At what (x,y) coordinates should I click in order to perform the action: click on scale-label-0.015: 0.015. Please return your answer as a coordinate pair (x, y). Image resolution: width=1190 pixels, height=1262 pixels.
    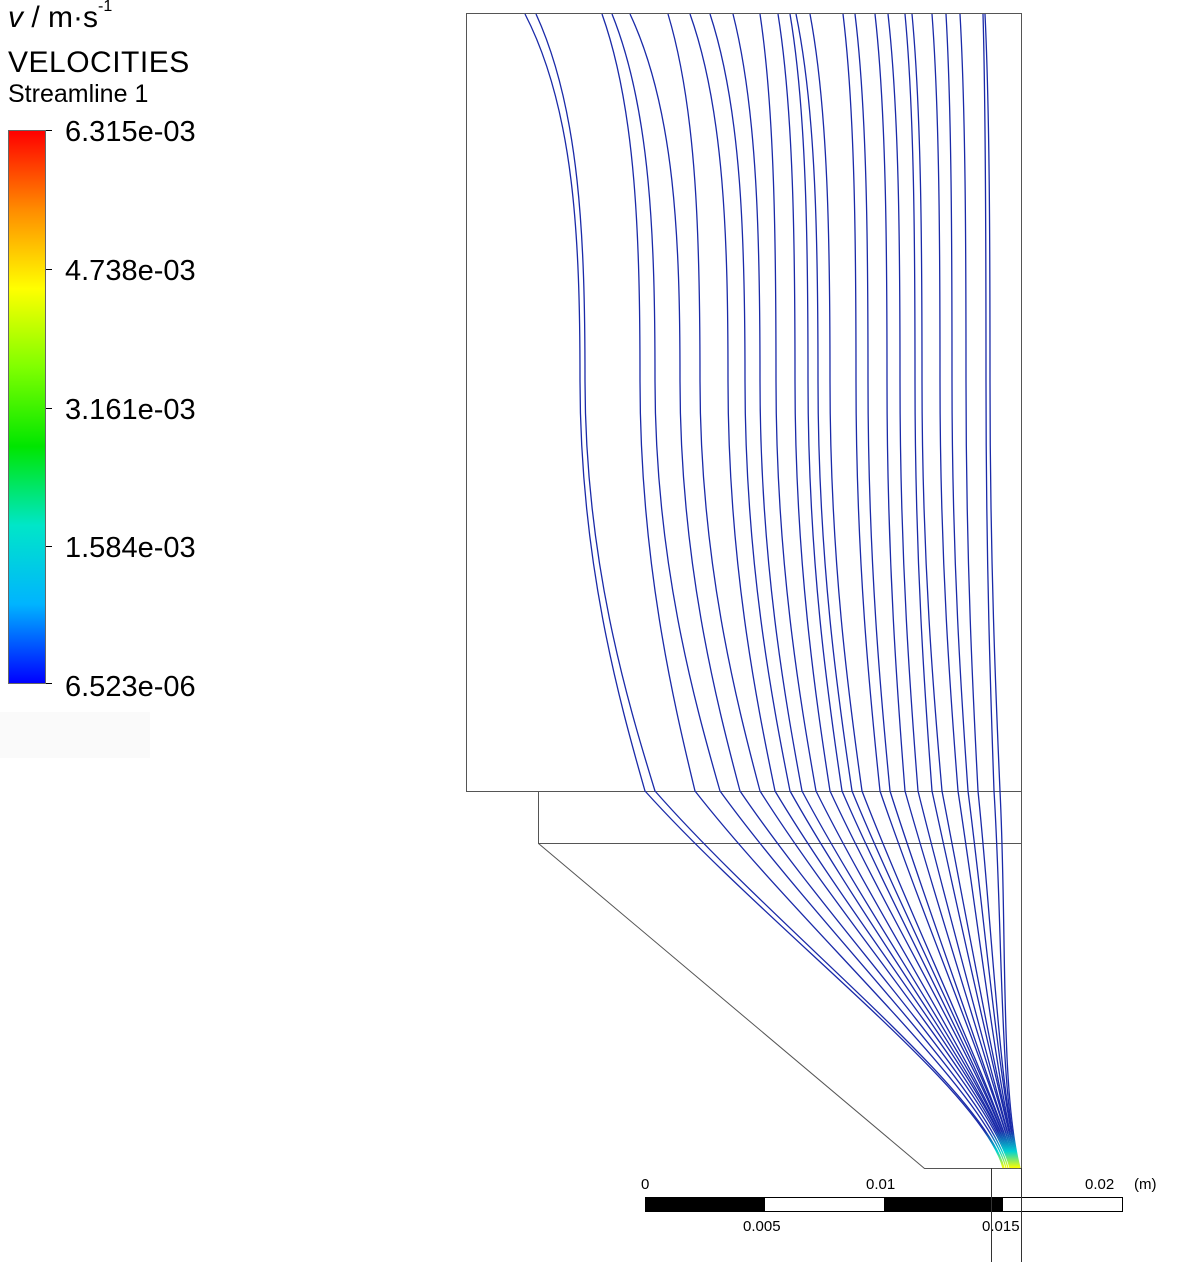
    Looking at the image, I should click on (1001, 1226).